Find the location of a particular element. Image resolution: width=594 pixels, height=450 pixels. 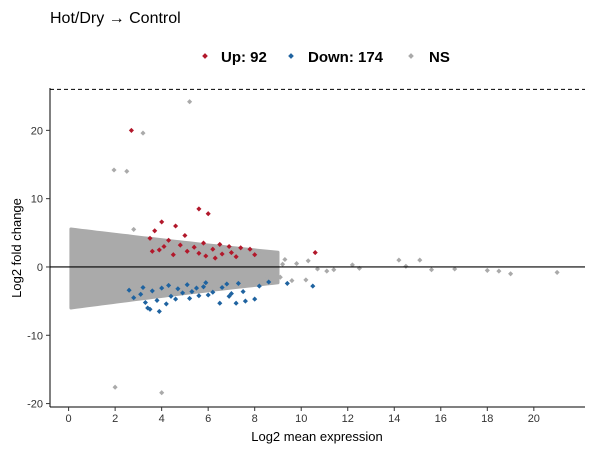

legend-label-down: Down: 174 is located at coordinates (346, 57).